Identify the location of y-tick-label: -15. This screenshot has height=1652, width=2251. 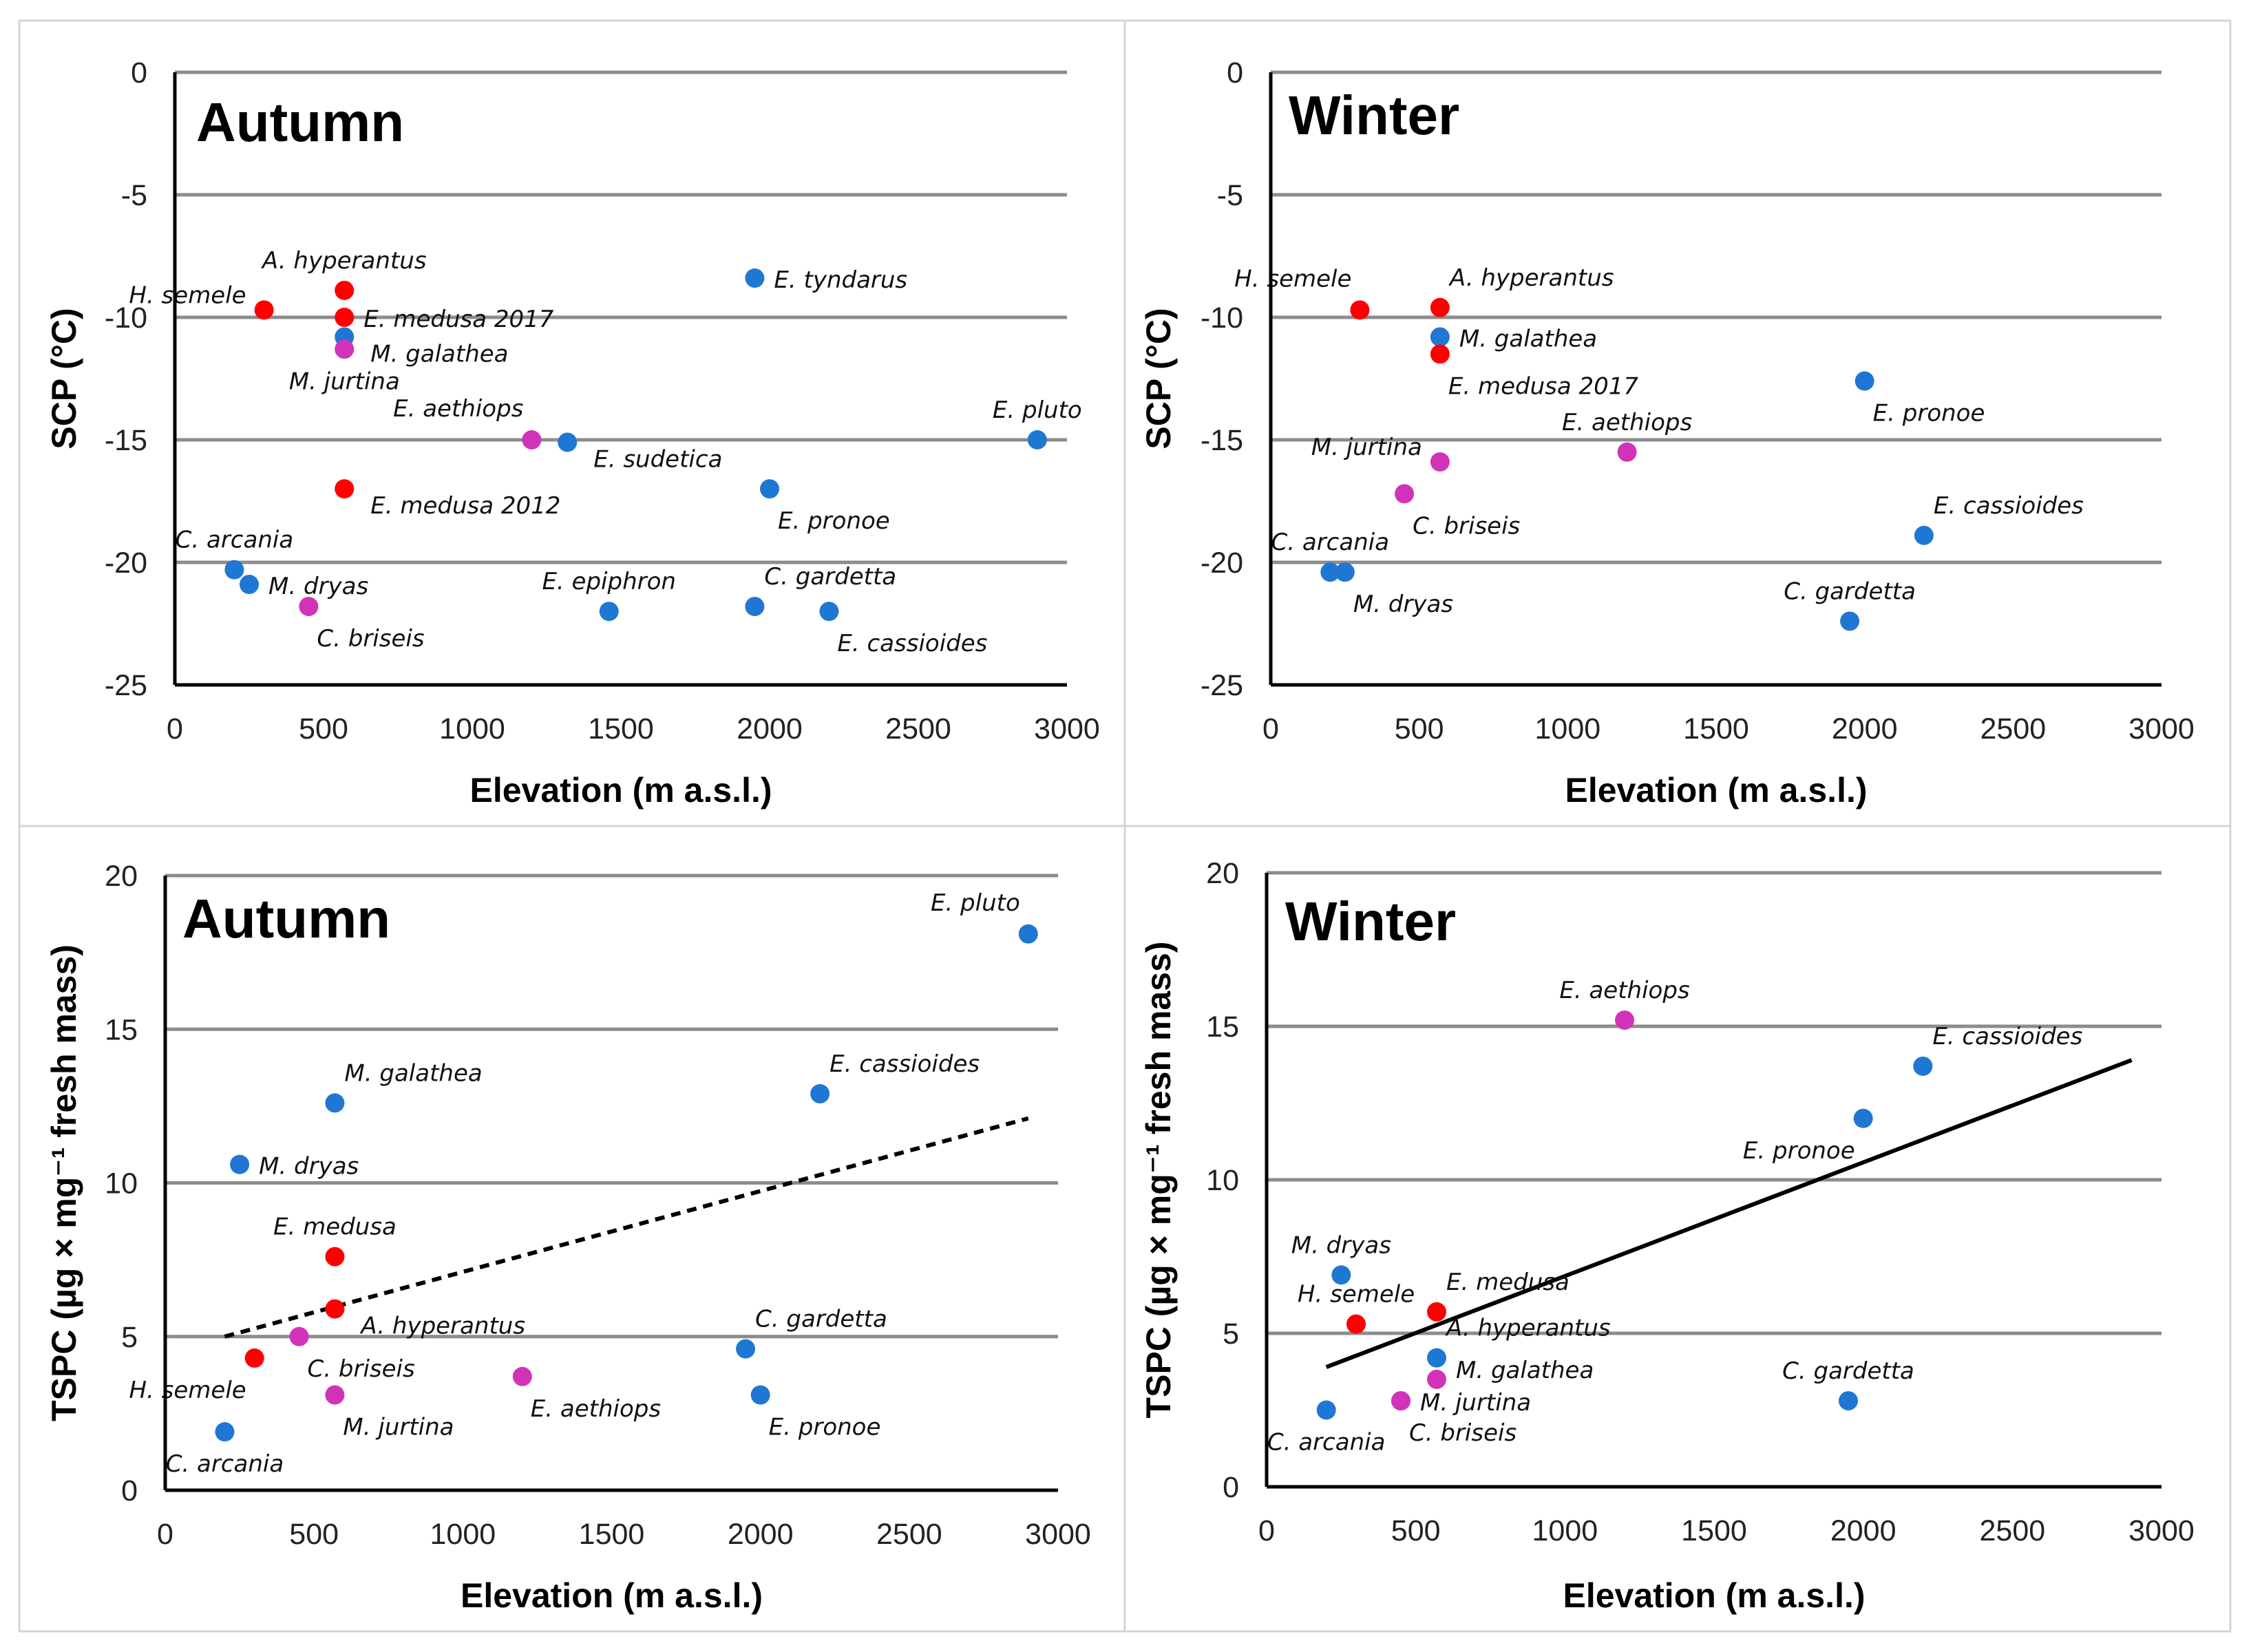
(1222, 441).